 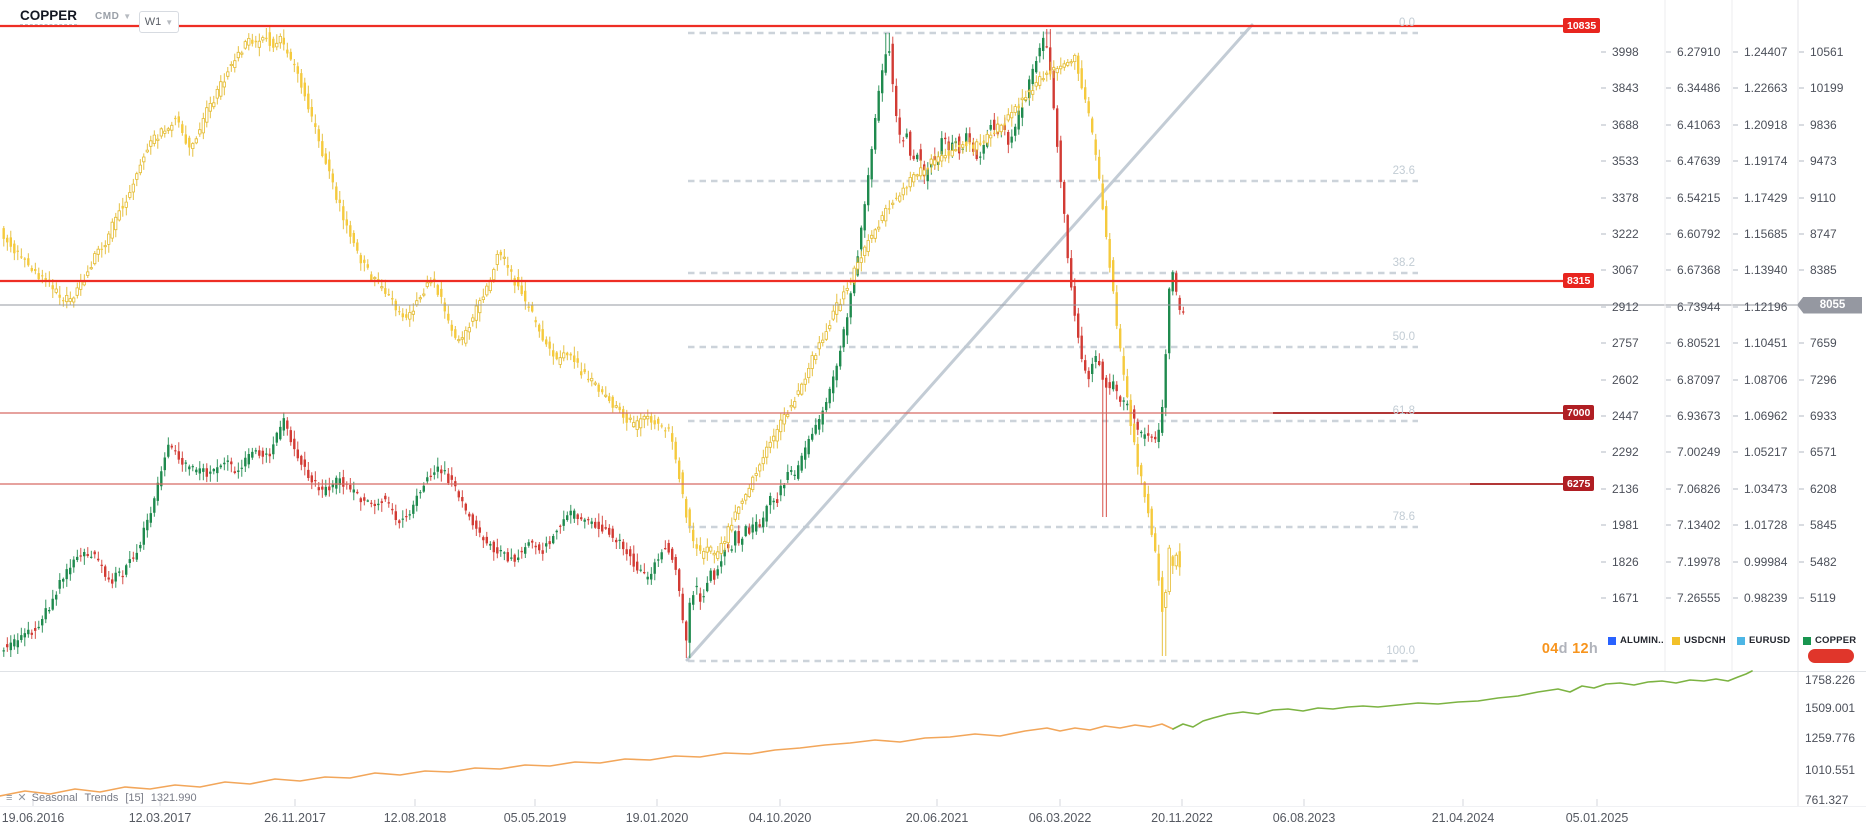 I want to click on scale-value: 5119, so click(x=1817, y=598).